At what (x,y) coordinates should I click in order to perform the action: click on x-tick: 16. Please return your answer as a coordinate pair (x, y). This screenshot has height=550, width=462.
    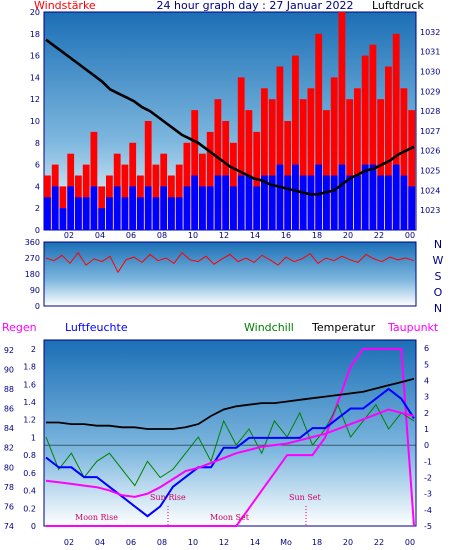
    Looking at the image, I should click on (286, 235).